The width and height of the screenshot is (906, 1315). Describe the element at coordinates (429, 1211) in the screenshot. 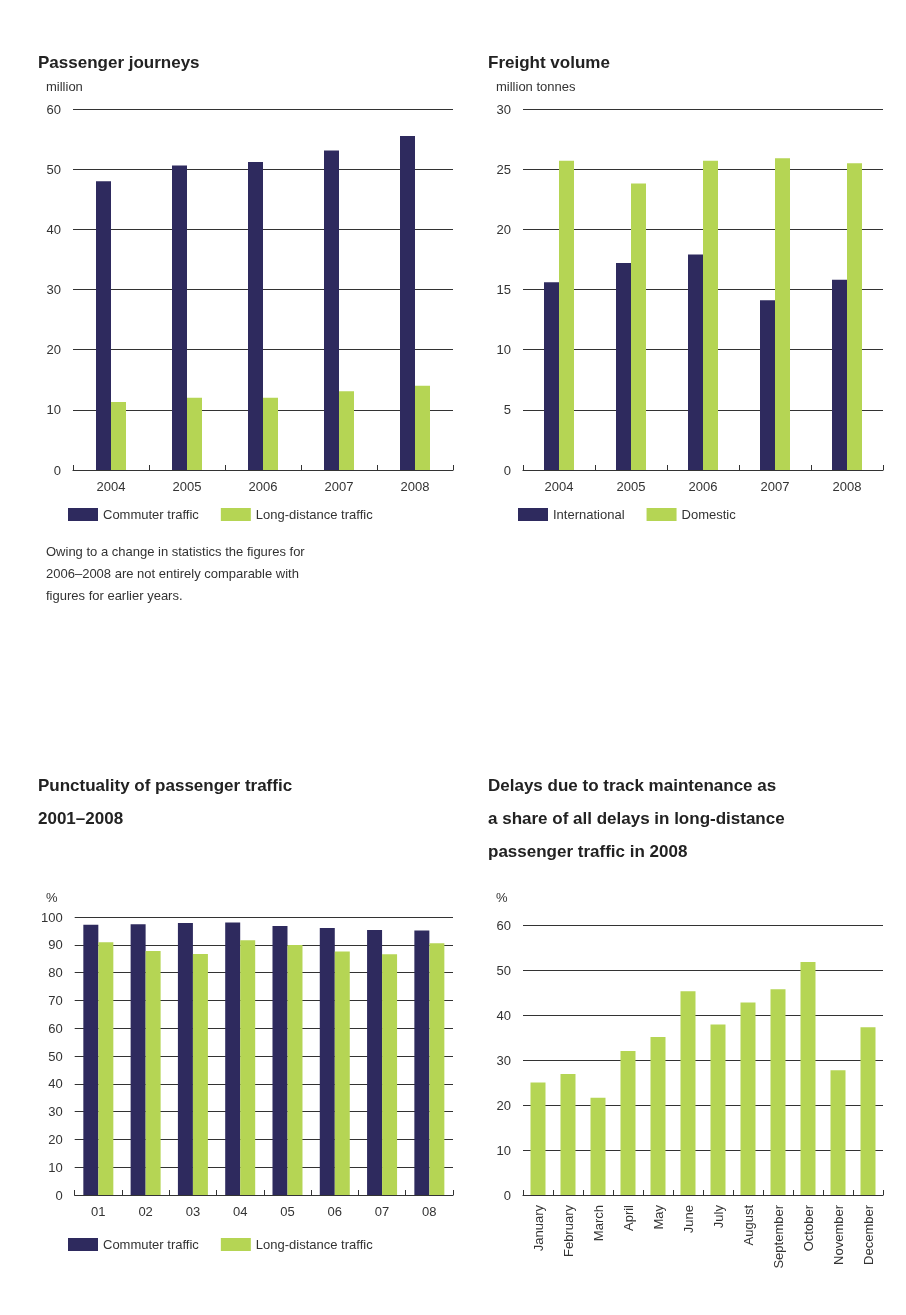

I see `x-tick-label: 08` at that location.